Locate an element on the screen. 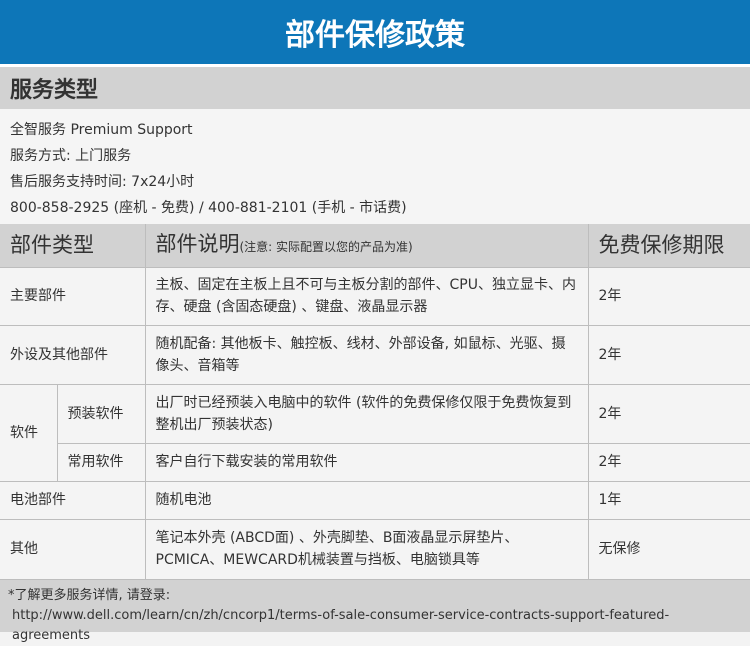 The height and width of the screenshot is (646, 750). service-method: 服务方式: 上门服务 is located at coordinates (71, 156).